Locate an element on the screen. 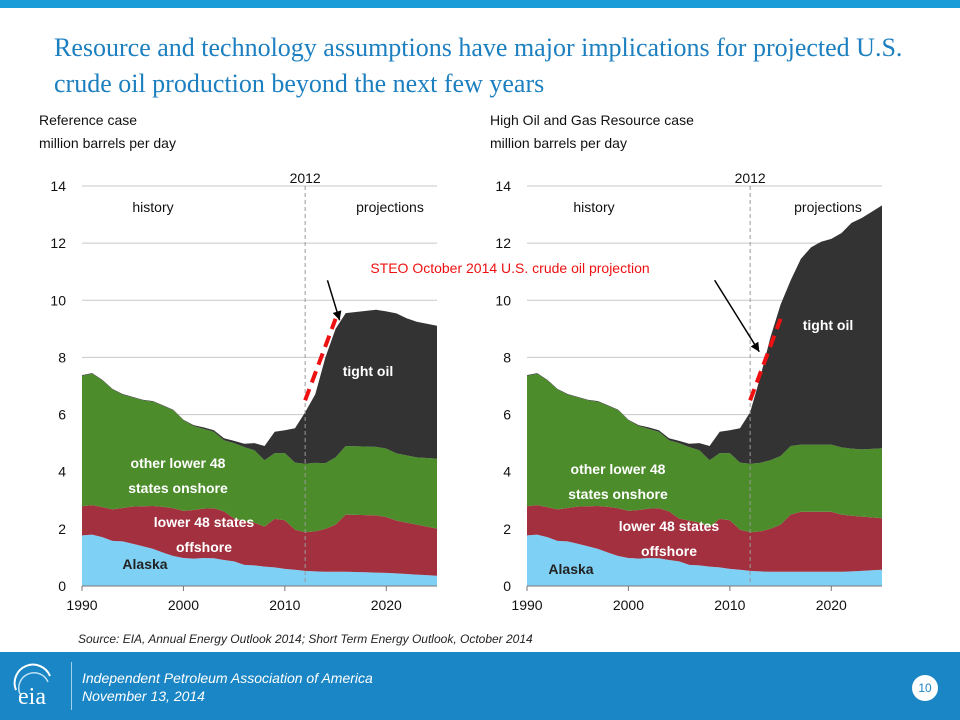 The height and width of the screenshot is (720, 960). chart2-history-label: history is located at coordinates (593, 207).